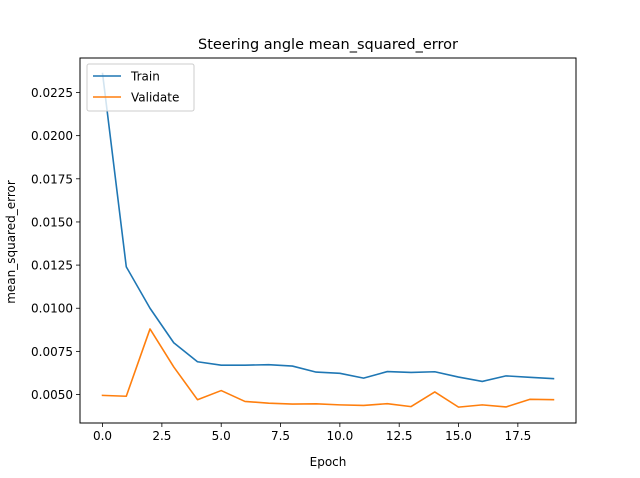 The image size is (640, 478). Describe the element at coordinates (155, 98) in the screenshot. I see `legend-label-validate: Validate` at that location.